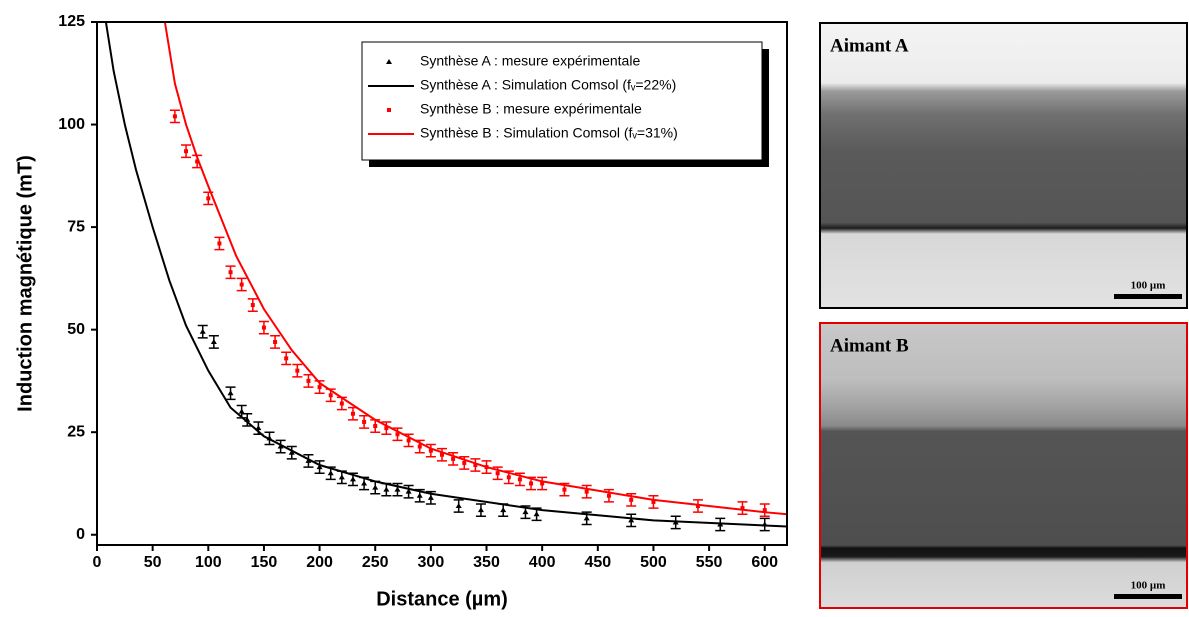 The width and height of the screenshot is (1189, 617). What do you see at coordinates (80, 534) in the screenshot?
I see `y-tick-label: 0` at bounding box center [80, 534].